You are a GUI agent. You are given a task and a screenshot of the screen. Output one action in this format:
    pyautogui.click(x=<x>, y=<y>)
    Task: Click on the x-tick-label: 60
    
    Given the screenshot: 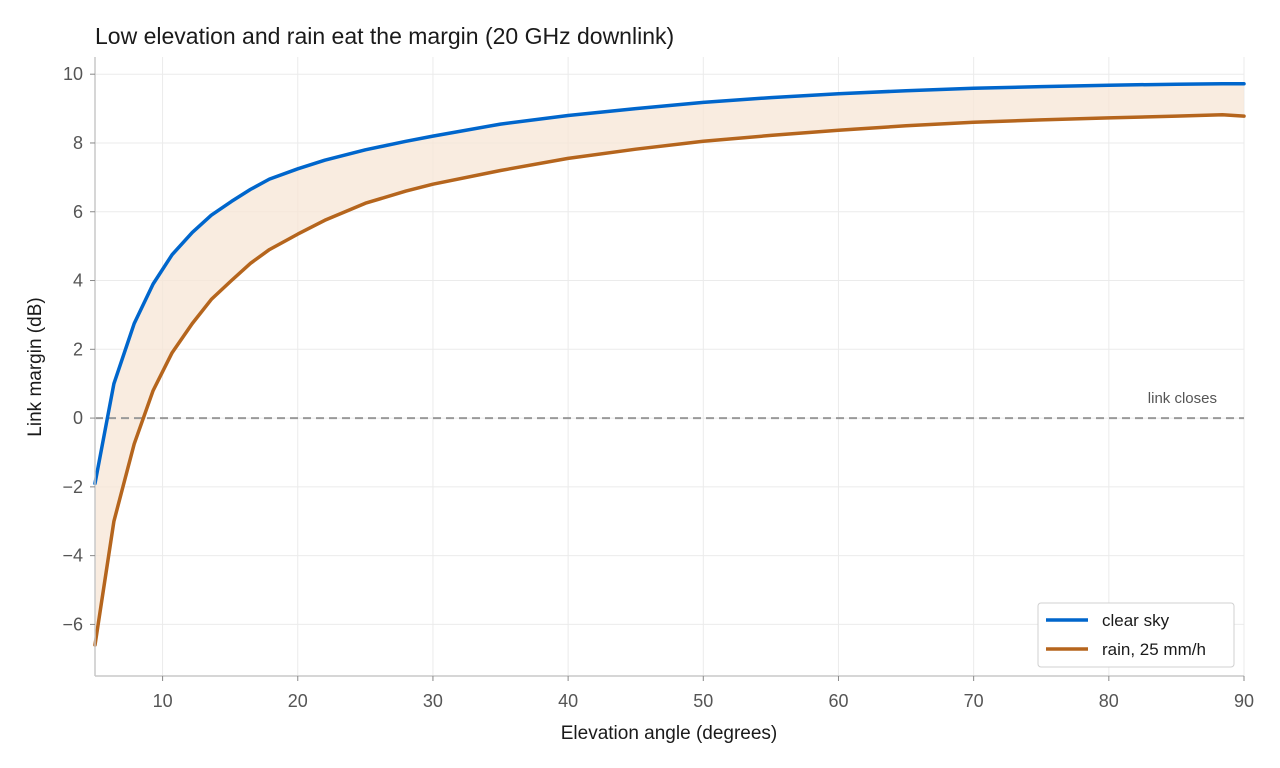 What is the action you would take?
    pyautogui.click(x=838, y=701)
    